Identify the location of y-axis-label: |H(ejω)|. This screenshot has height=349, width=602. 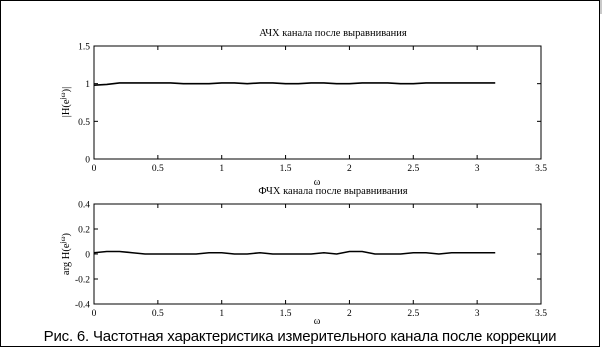
(65, 102).